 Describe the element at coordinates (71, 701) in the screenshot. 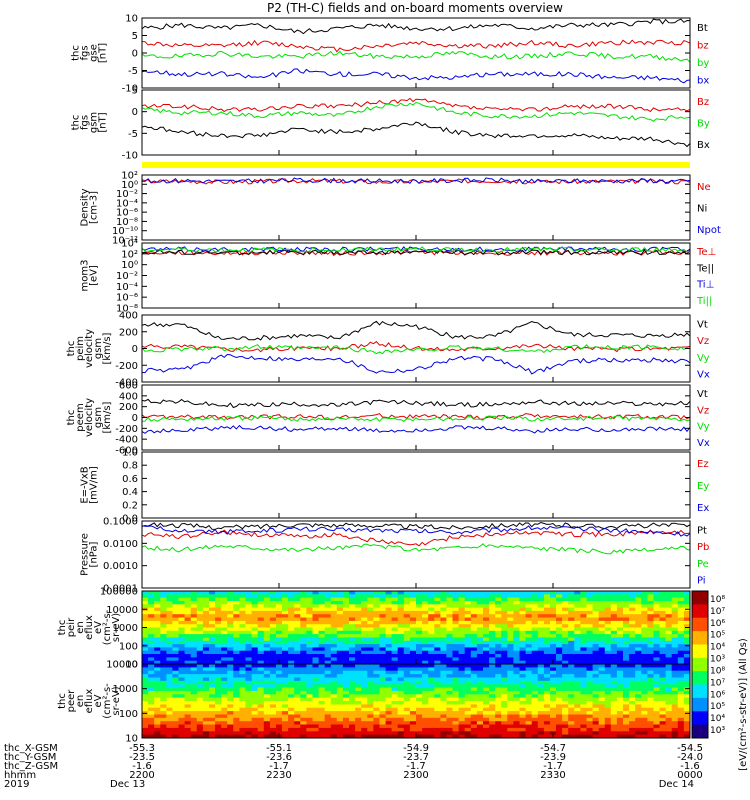

I see `y-axis-label: peer` at that location.